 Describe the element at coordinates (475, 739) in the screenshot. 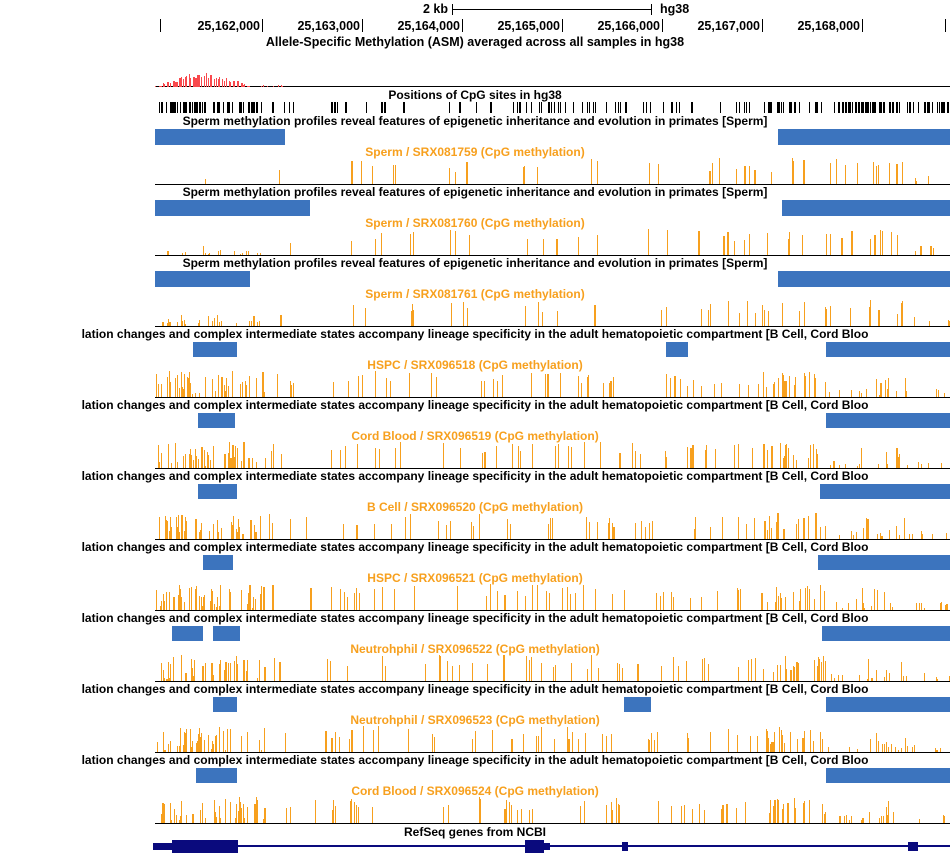

I see `methylation-signal` at that location.